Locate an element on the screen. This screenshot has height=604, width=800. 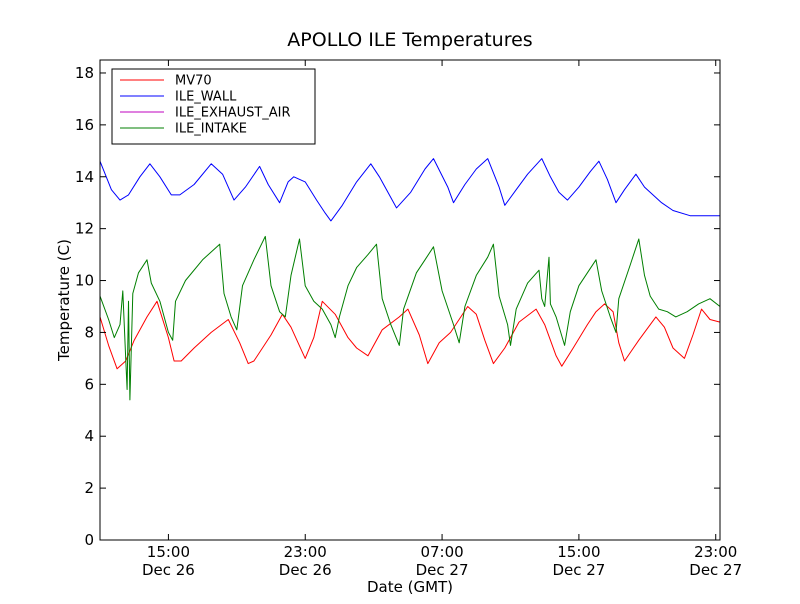
y-tick-label: 2 is located at coordinates (89, 488).